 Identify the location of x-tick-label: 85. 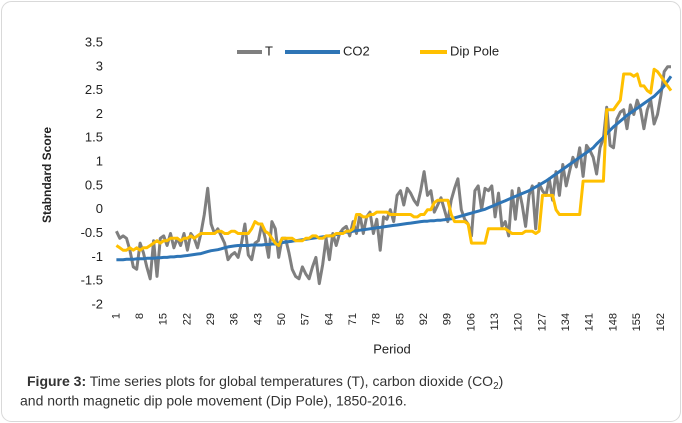
(400, 319).